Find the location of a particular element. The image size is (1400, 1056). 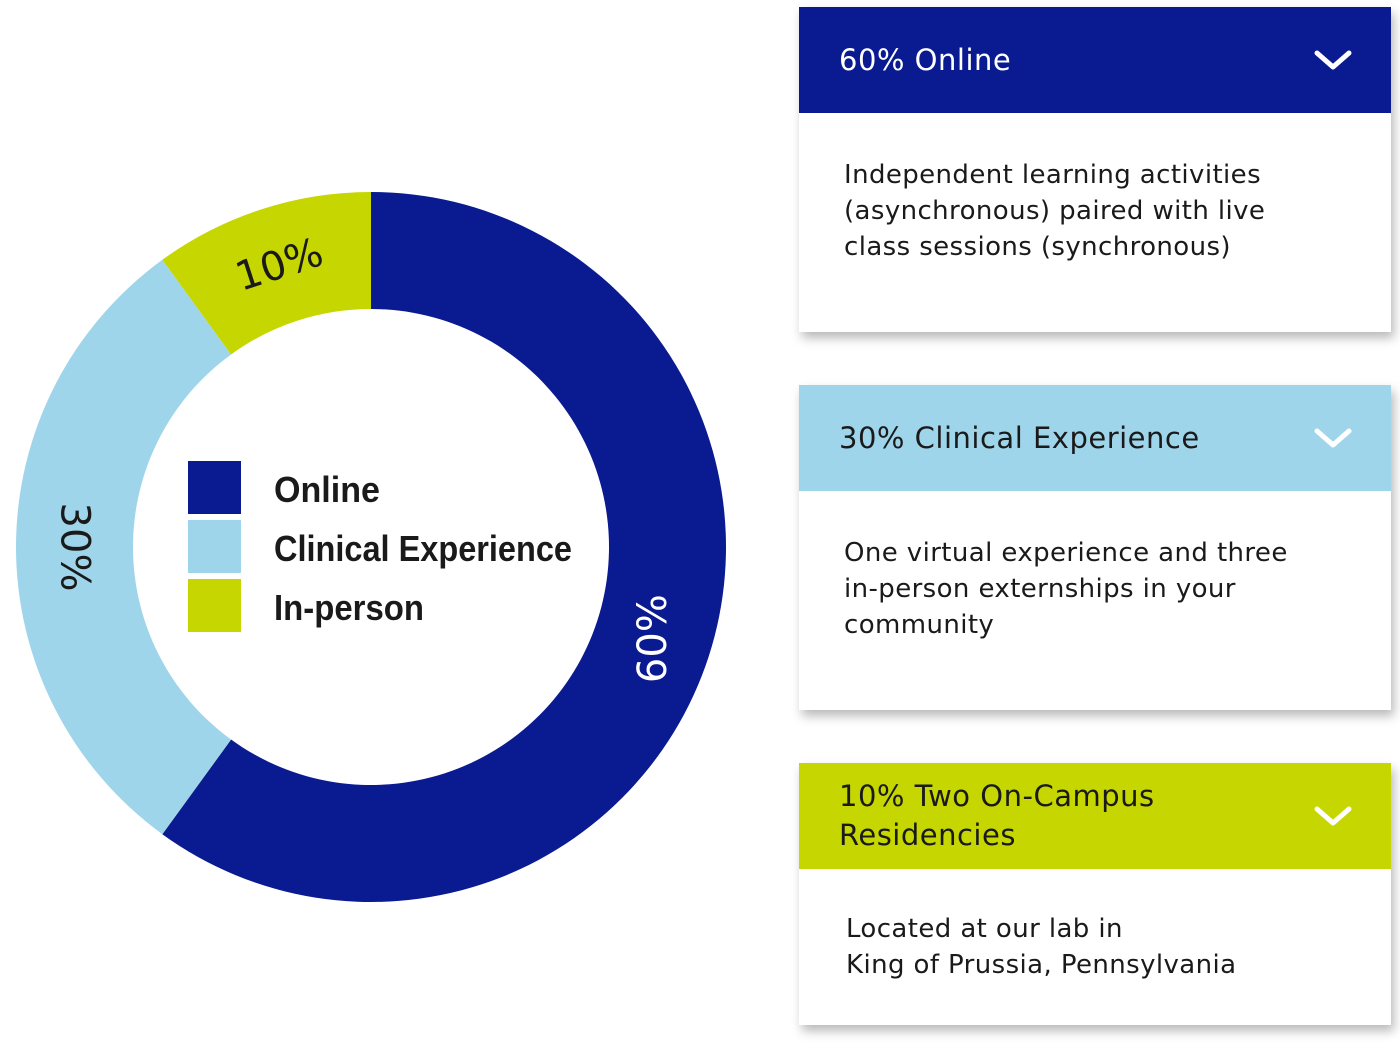

body-line: Independent learning activities is located at coordinates (1053, 175).